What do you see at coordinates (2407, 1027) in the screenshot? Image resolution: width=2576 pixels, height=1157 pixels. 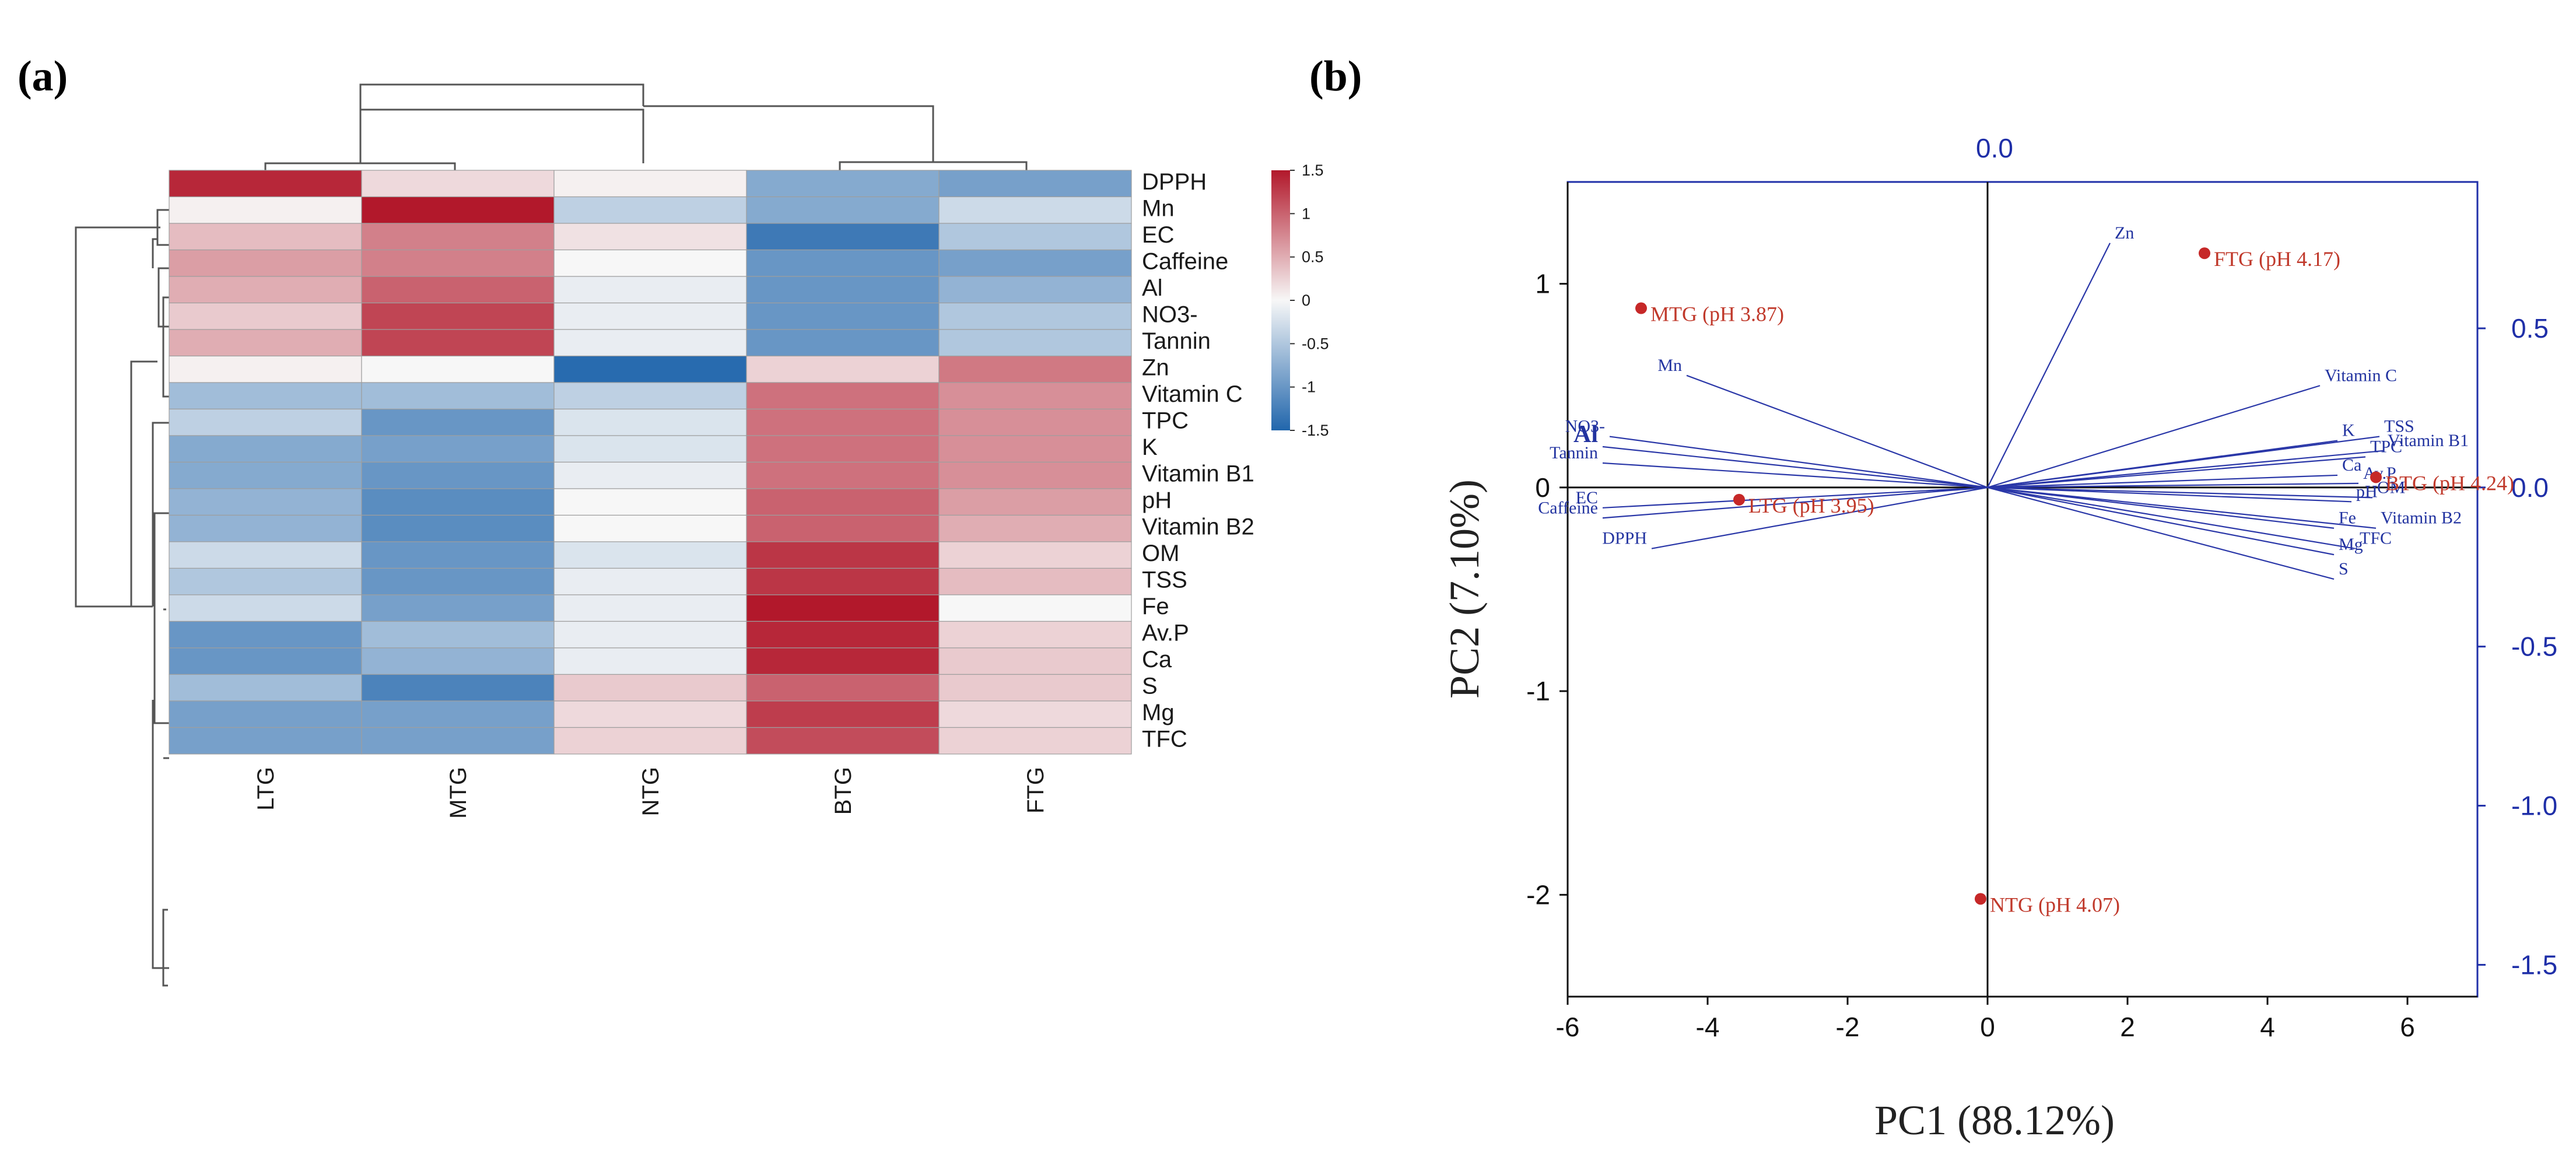 I see `x-tick-label: 6` at bounding box center [2407, 1027].